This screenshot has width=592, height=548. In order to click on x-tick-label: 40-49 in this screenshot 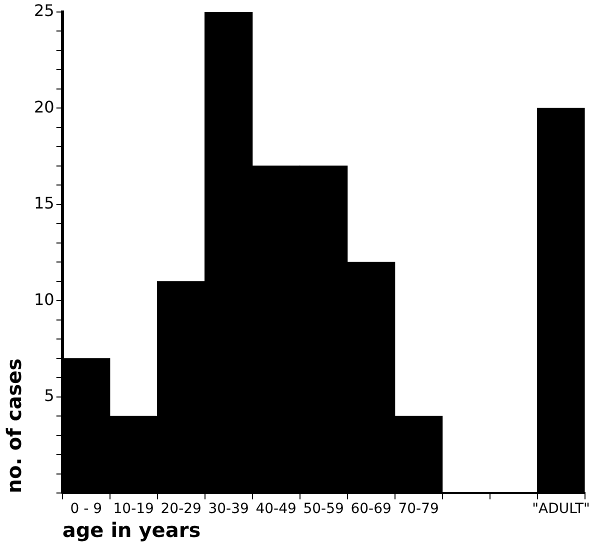, I will do `click(276, 509)`.